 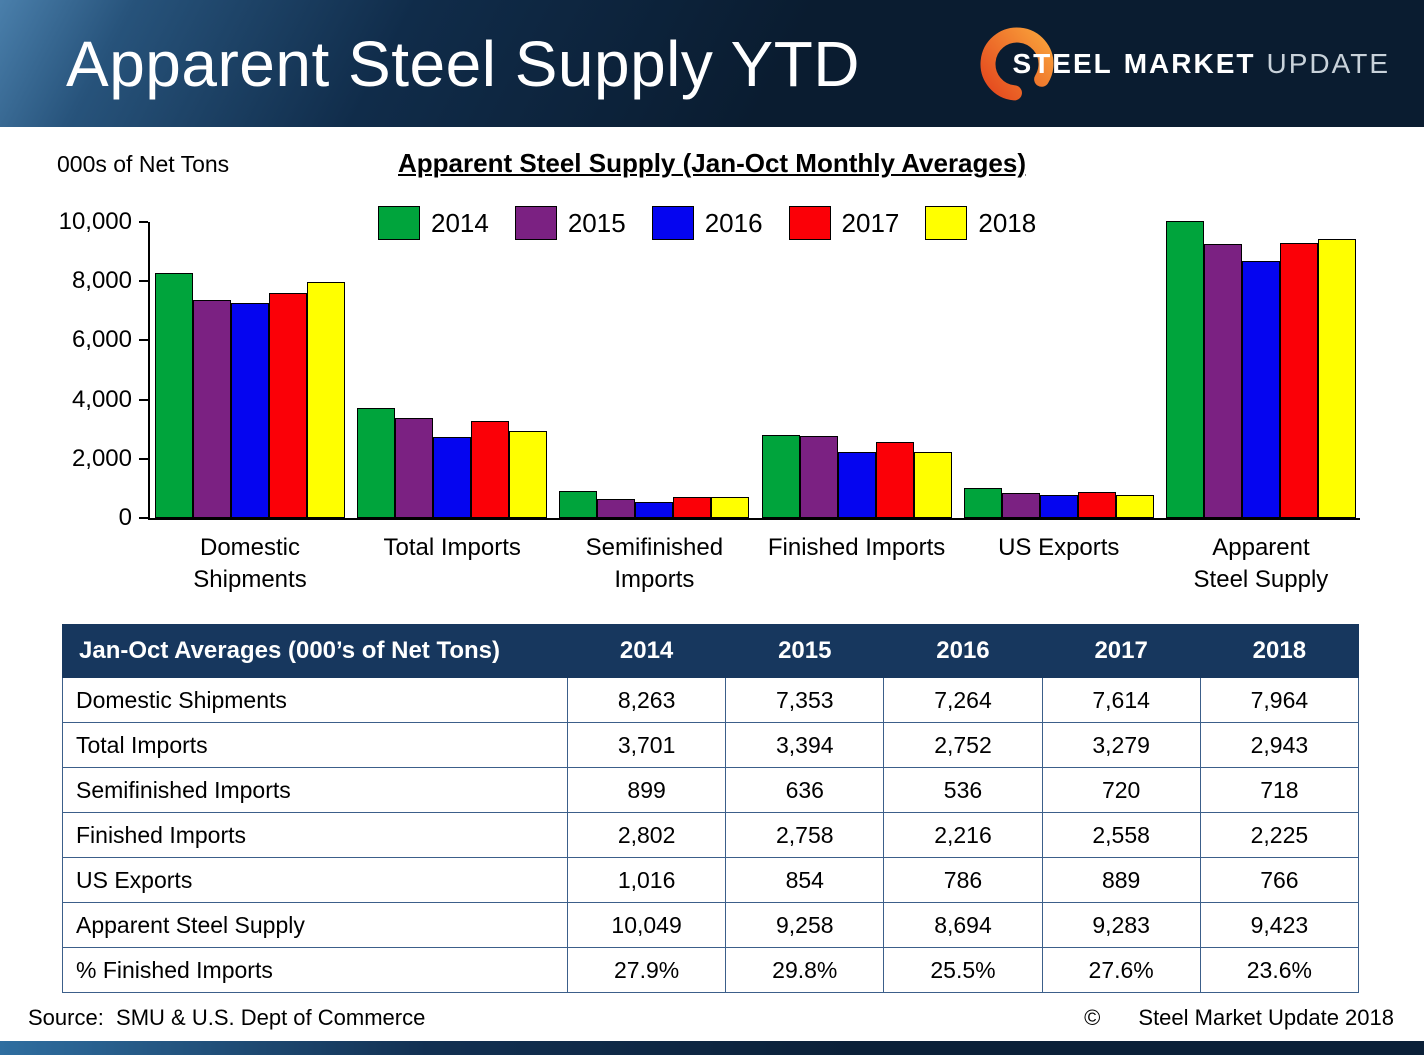 What do you see at coordinates (733, 222) in the screenshot?
I see `legend-label-2016: 2016` at bounding box center [733, 222].